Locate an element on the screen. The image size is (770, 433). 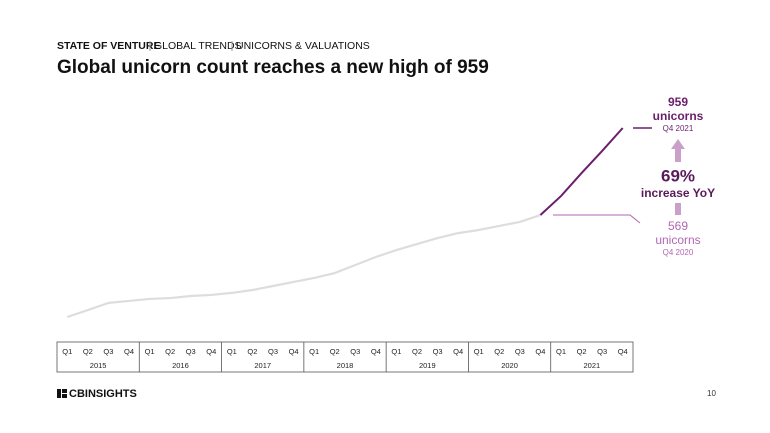
annotation-leader is located at coordinates (597, 219).